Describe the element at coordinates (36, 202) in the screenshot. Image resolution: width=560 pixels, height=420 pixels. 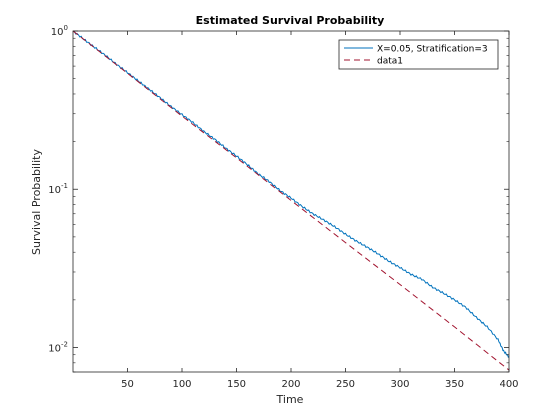
I see `y-axis-label: Survival Probability` at that location.